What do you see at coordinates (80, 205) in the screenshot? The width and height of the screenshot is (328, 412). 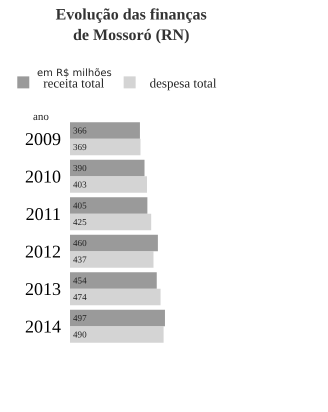 I see `data-label: 405` at bounding box center [80, 205].